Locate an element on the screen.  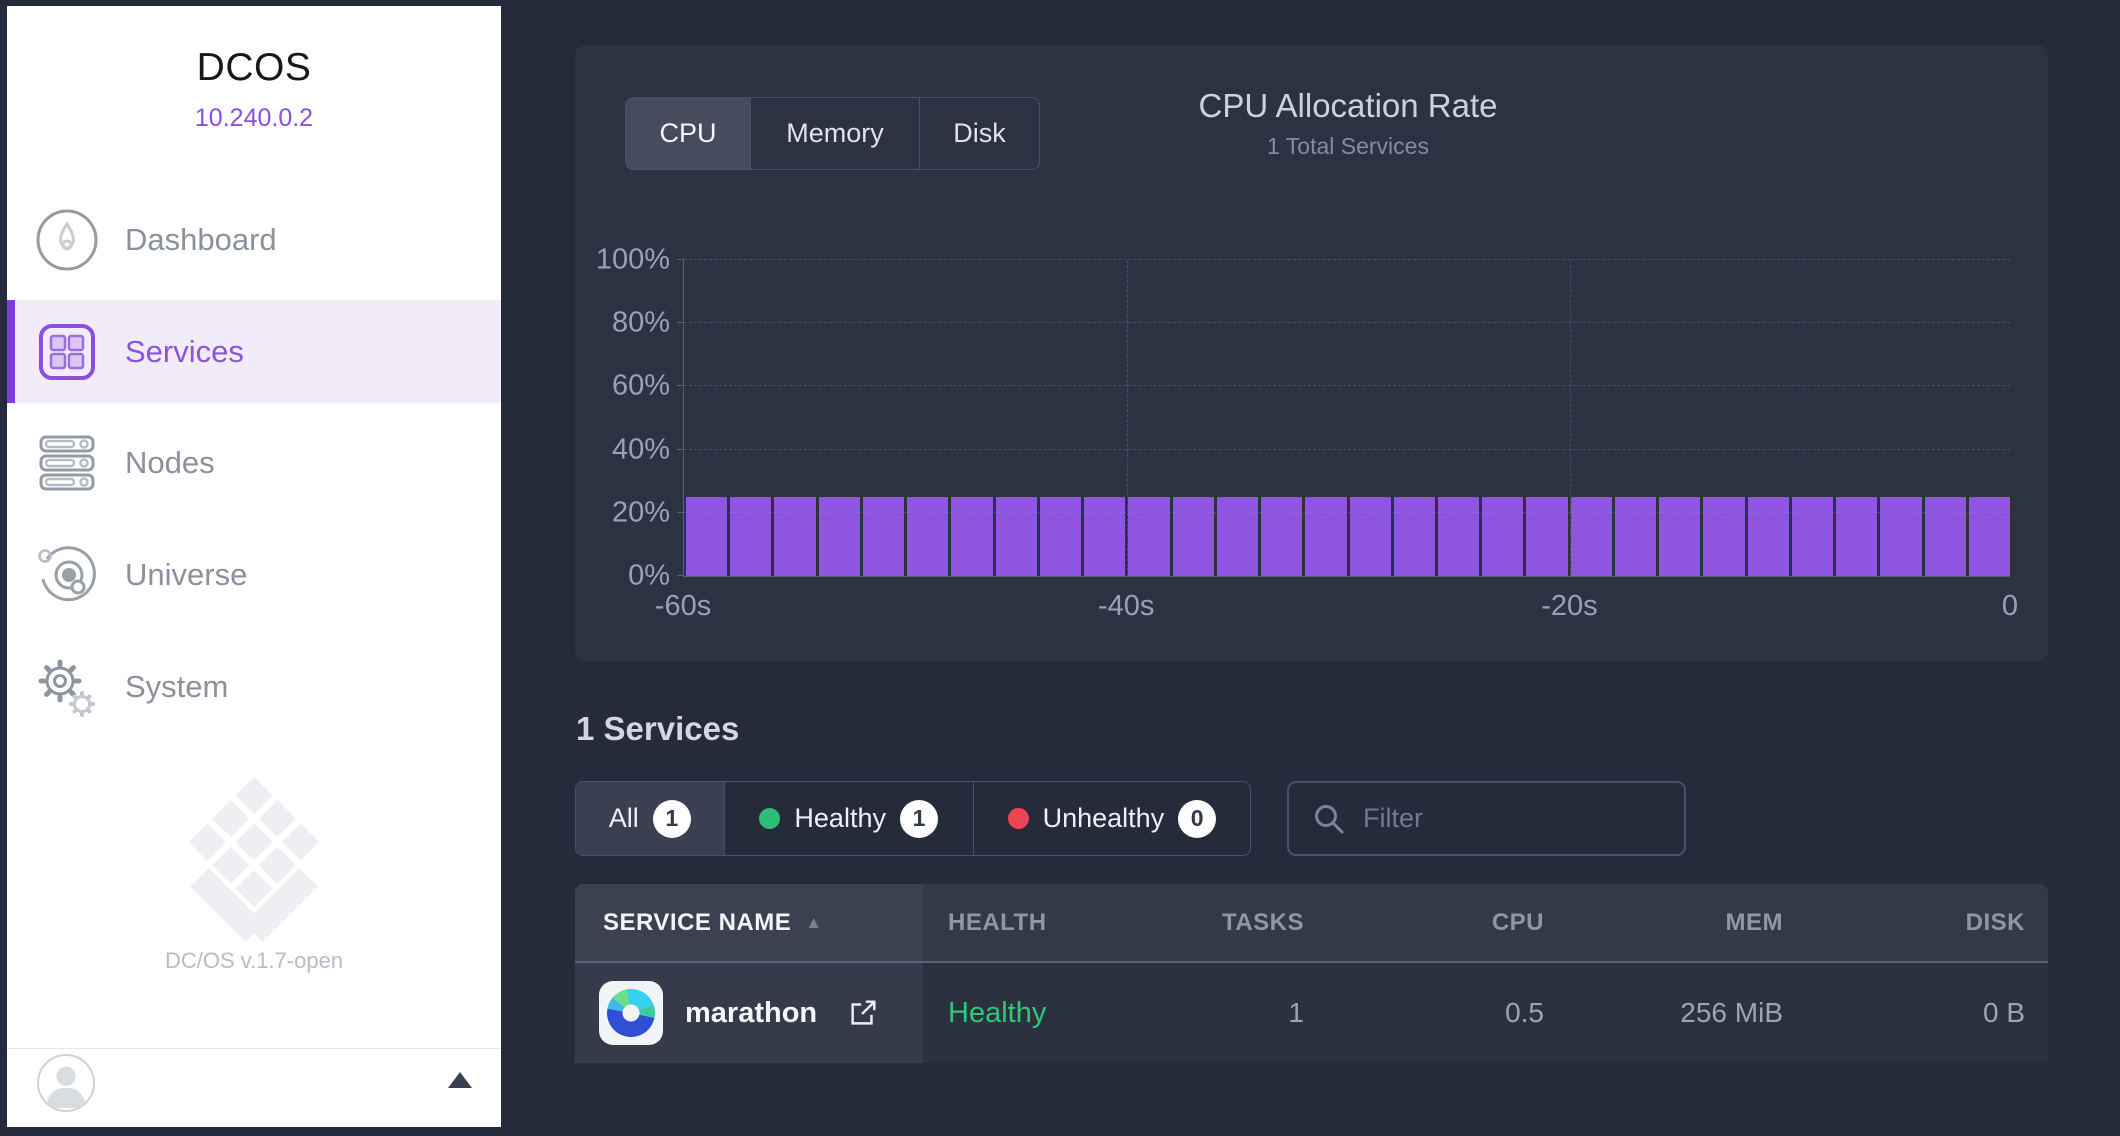
dcos-logo is located at coordinates (254, 859).